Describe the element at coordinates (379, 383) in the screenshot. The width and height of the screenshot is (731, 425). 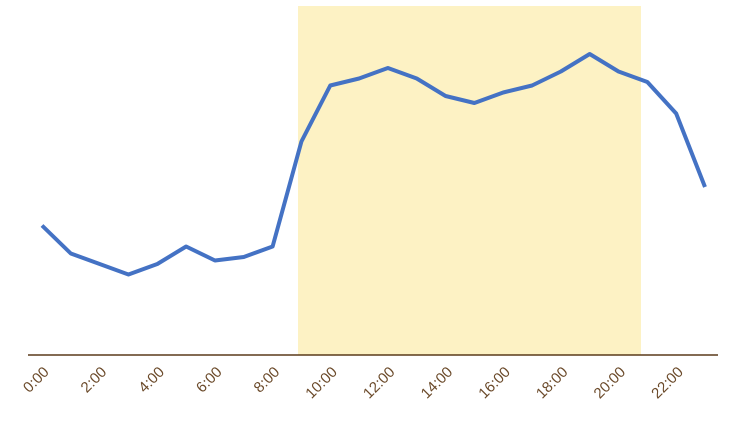
I see `x-tick-label: 12:00` at that location.